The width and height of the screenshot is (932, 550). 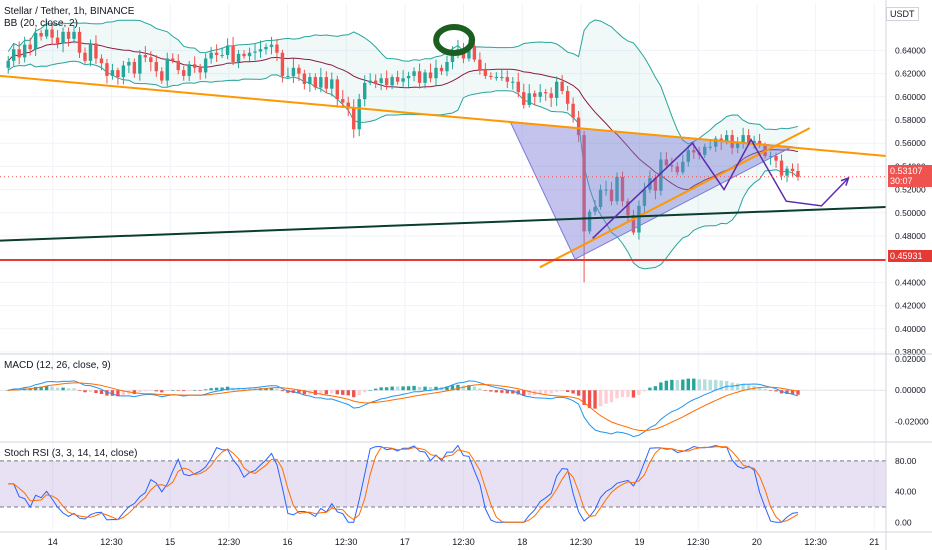 I want to click on stoch-k-line, so click(x=403, y=483).